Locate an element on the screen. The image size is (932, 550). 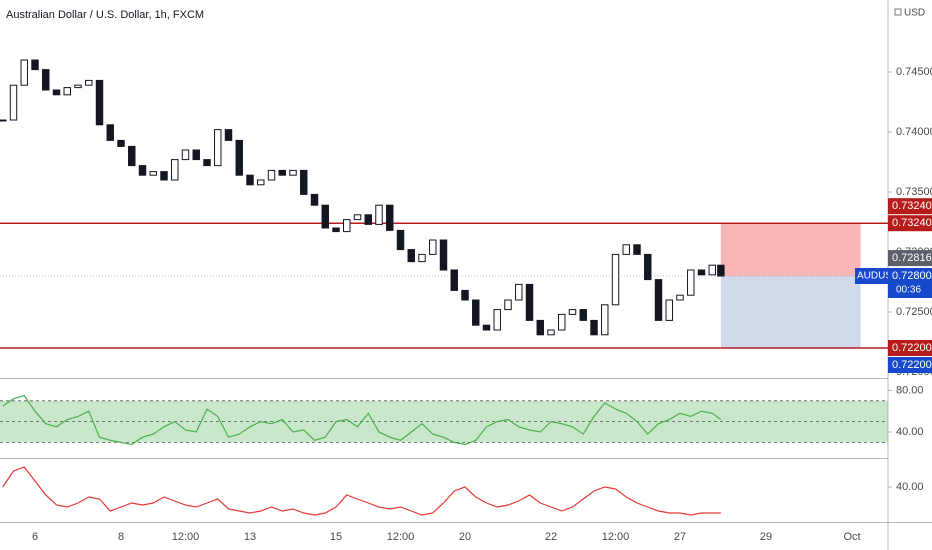
x-tick-label: 27 is located at coordinates (680, 537).